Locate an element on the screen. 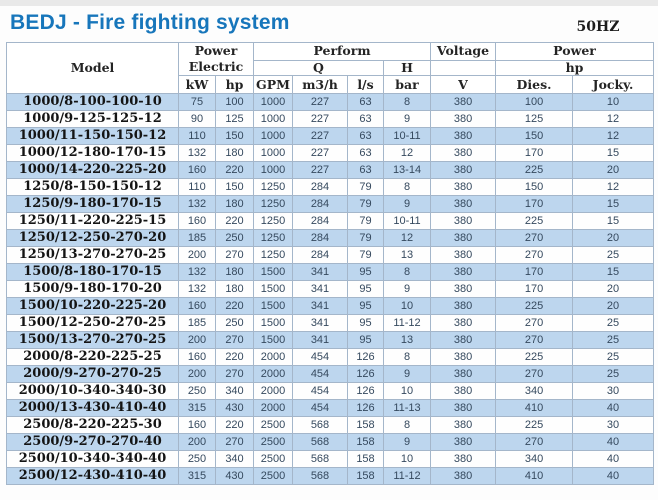  model-cell: 1000/8-100-100-10 is located at coordinates (92, 102).